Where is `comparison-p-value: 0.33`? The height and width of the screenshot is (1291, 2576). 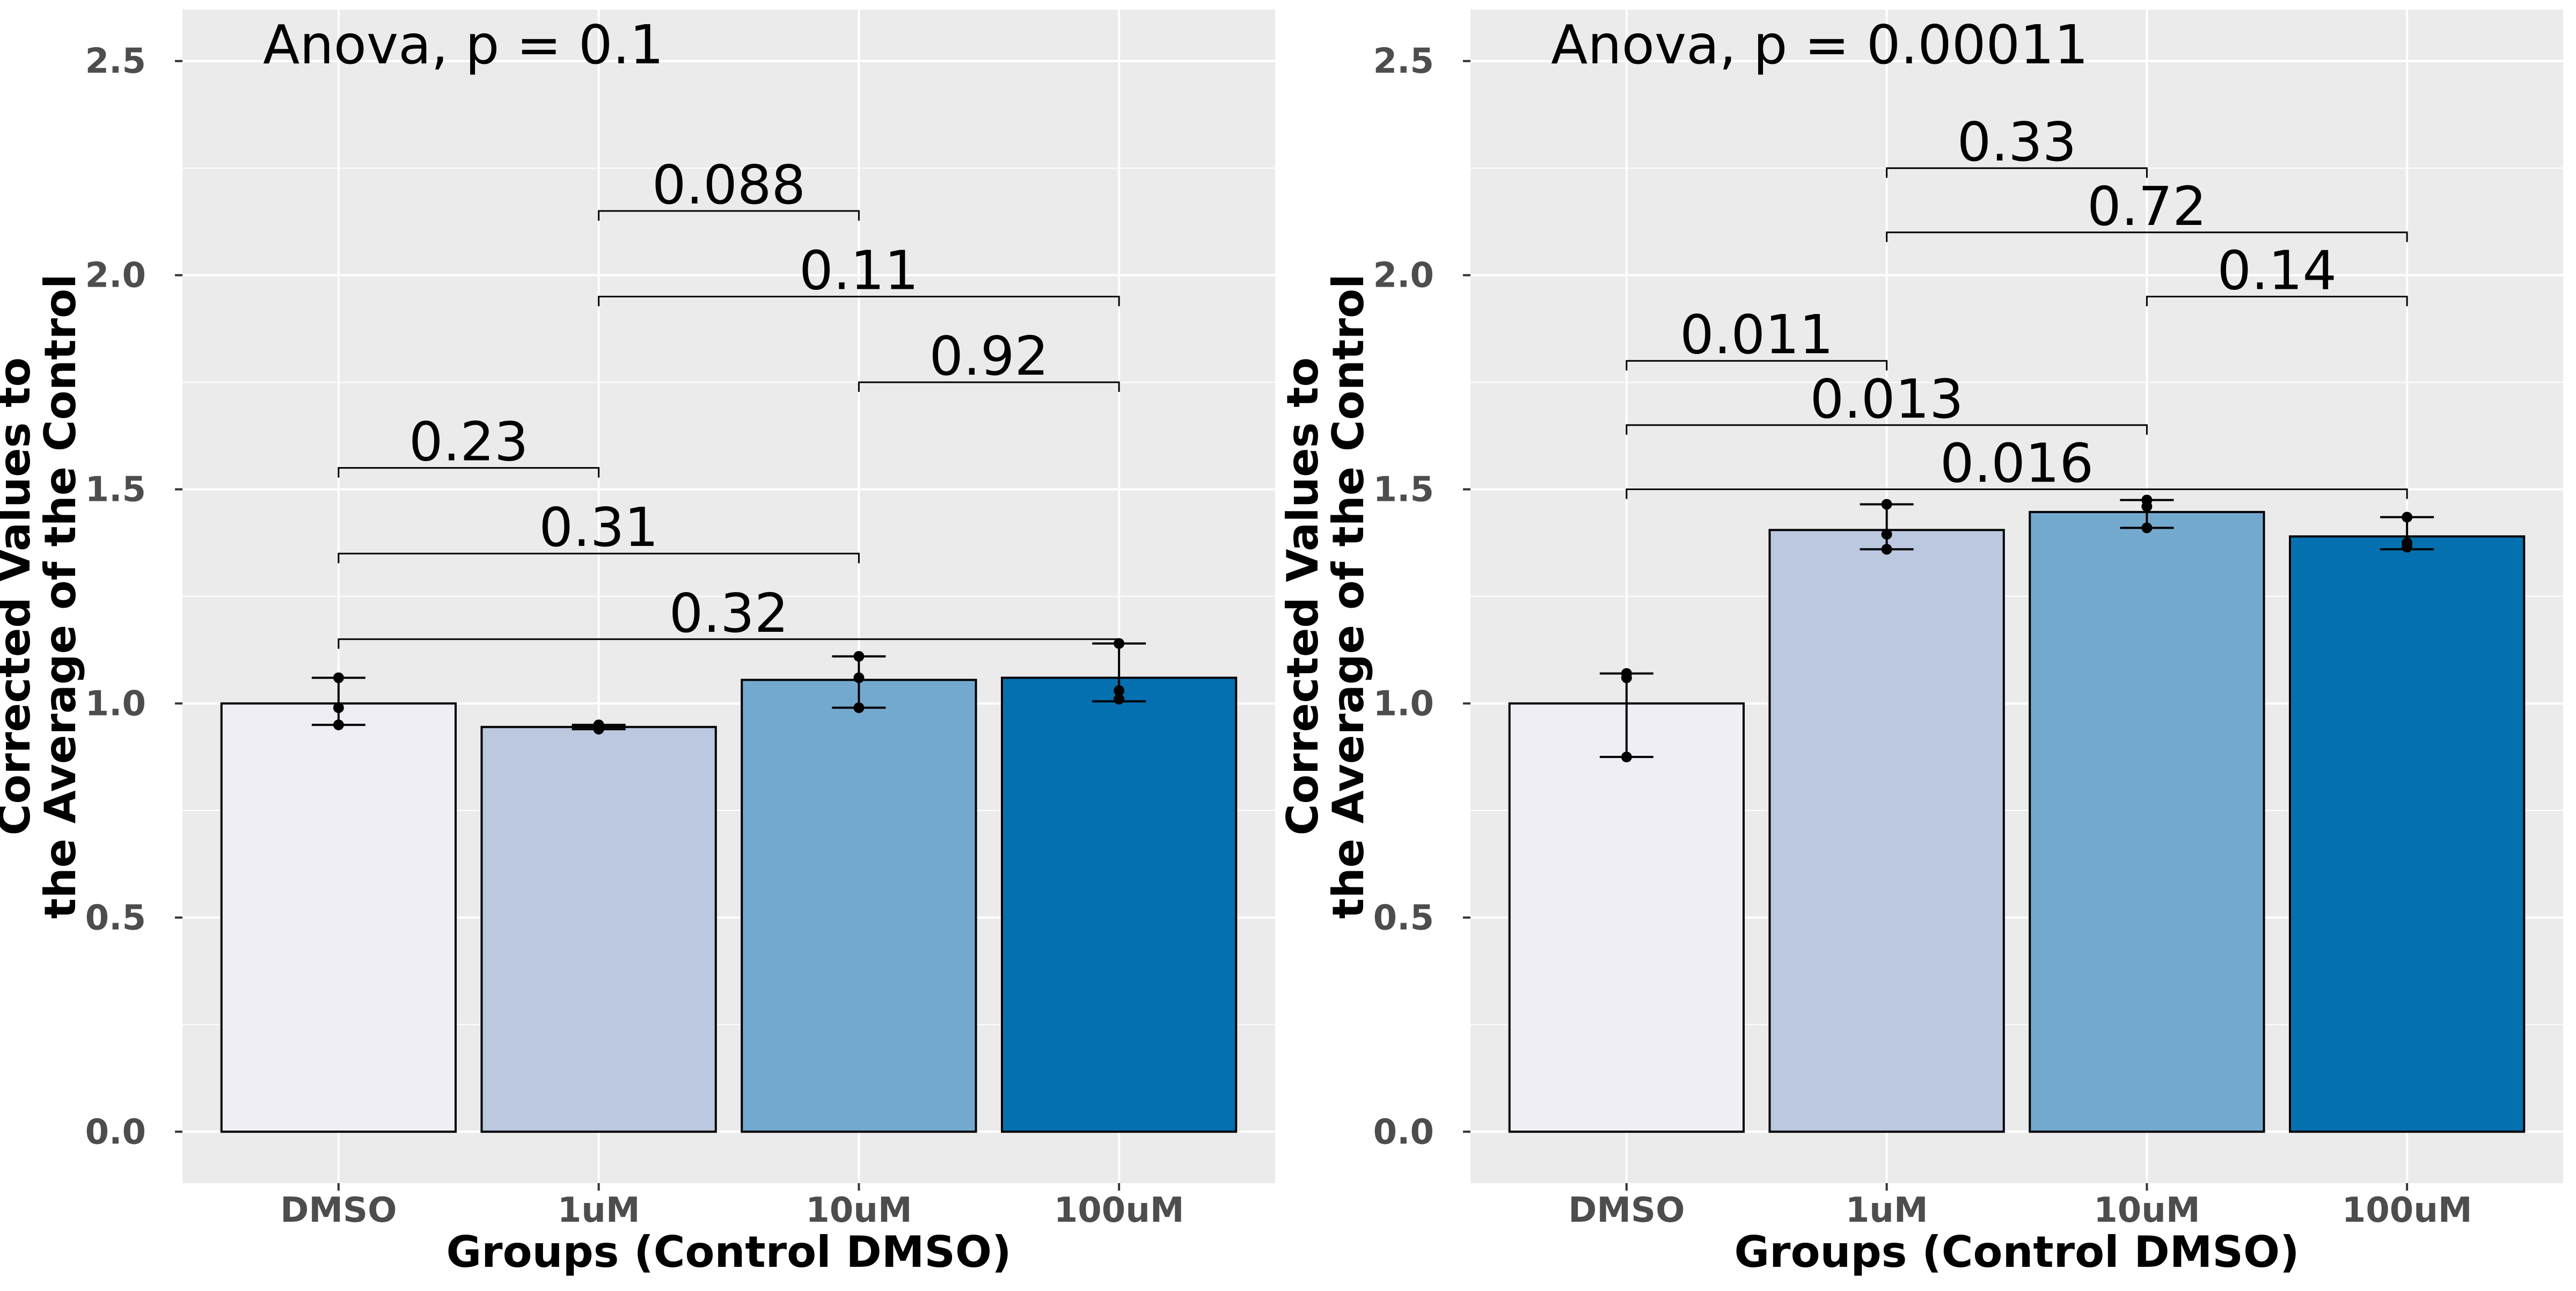
comparison-p-value: 0.33 is located at coordinates (2017, 142).